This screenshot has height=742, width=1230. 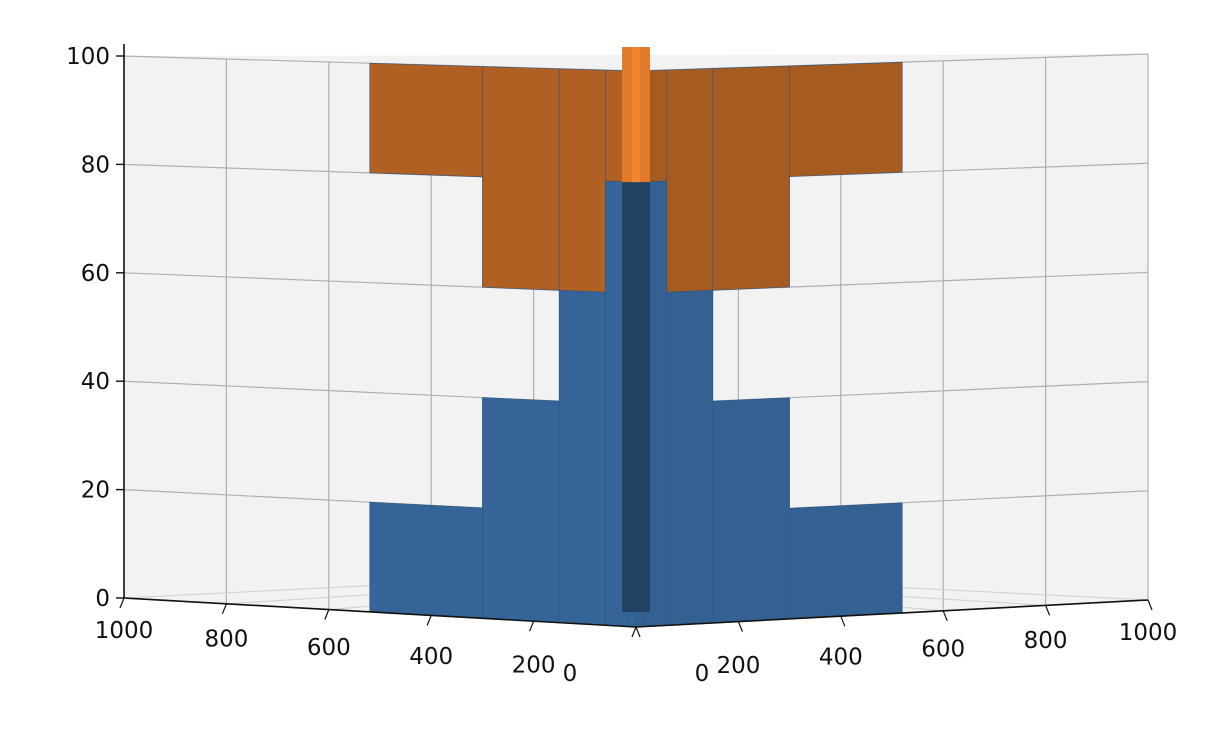 I want to click on z-tick-label-5: 100, so click(x=88, y=57).